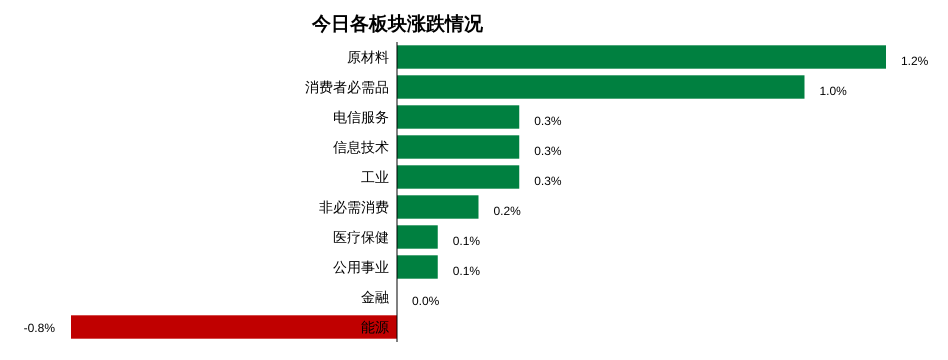 Image resolution: width=948 pixels, height=360 pixels. Describe the element at coordinates (426, 301) in the screenshot. I see `data-label: 0.0%` at that location.